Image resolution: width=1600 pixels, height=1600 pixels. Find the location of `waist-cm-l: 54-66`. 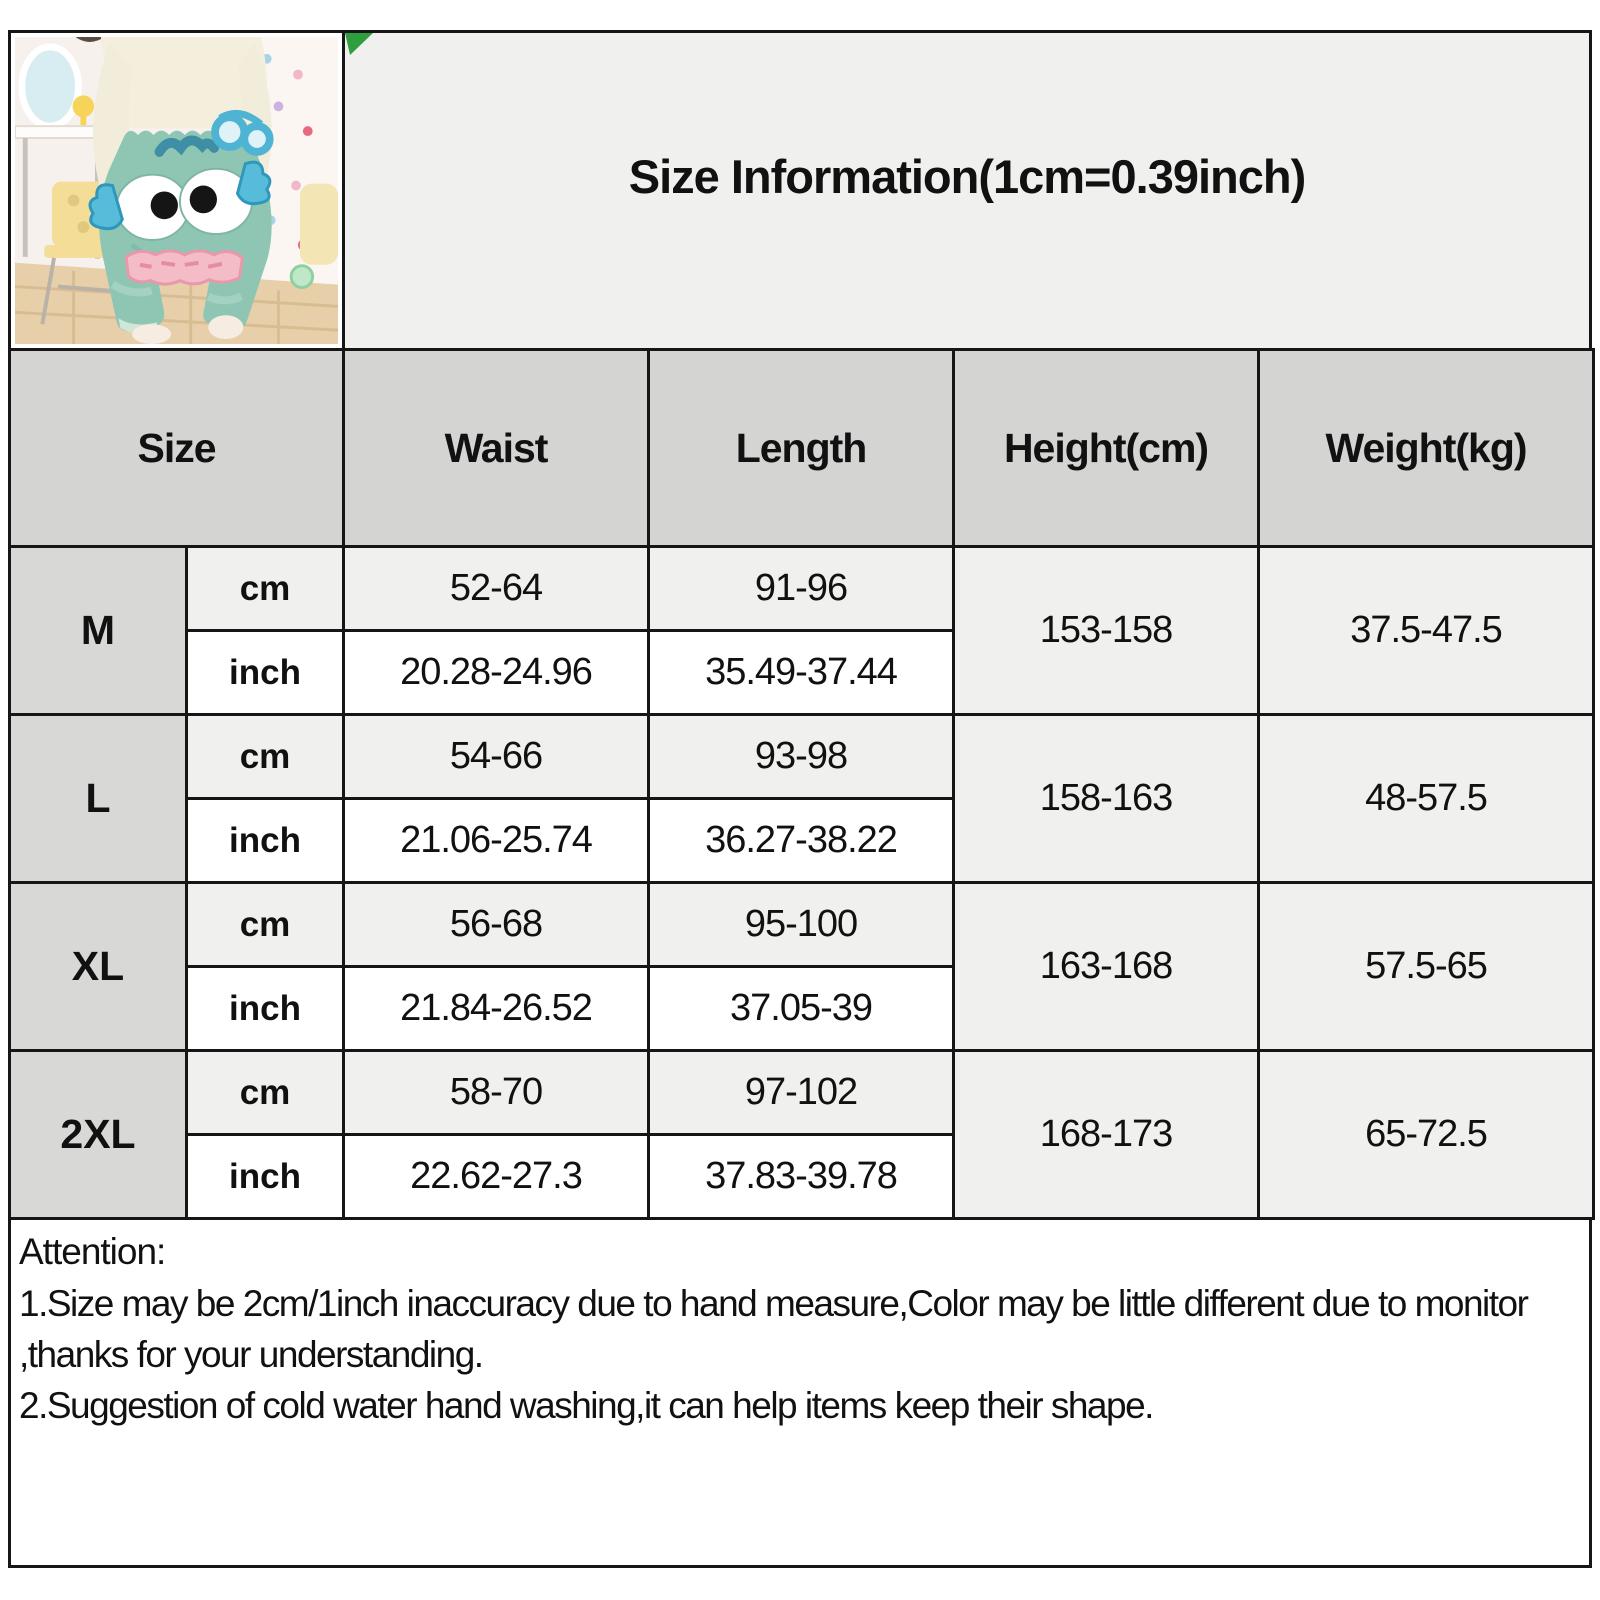

waist-cm-l: 54-66 is located at coordinates (496, 756).